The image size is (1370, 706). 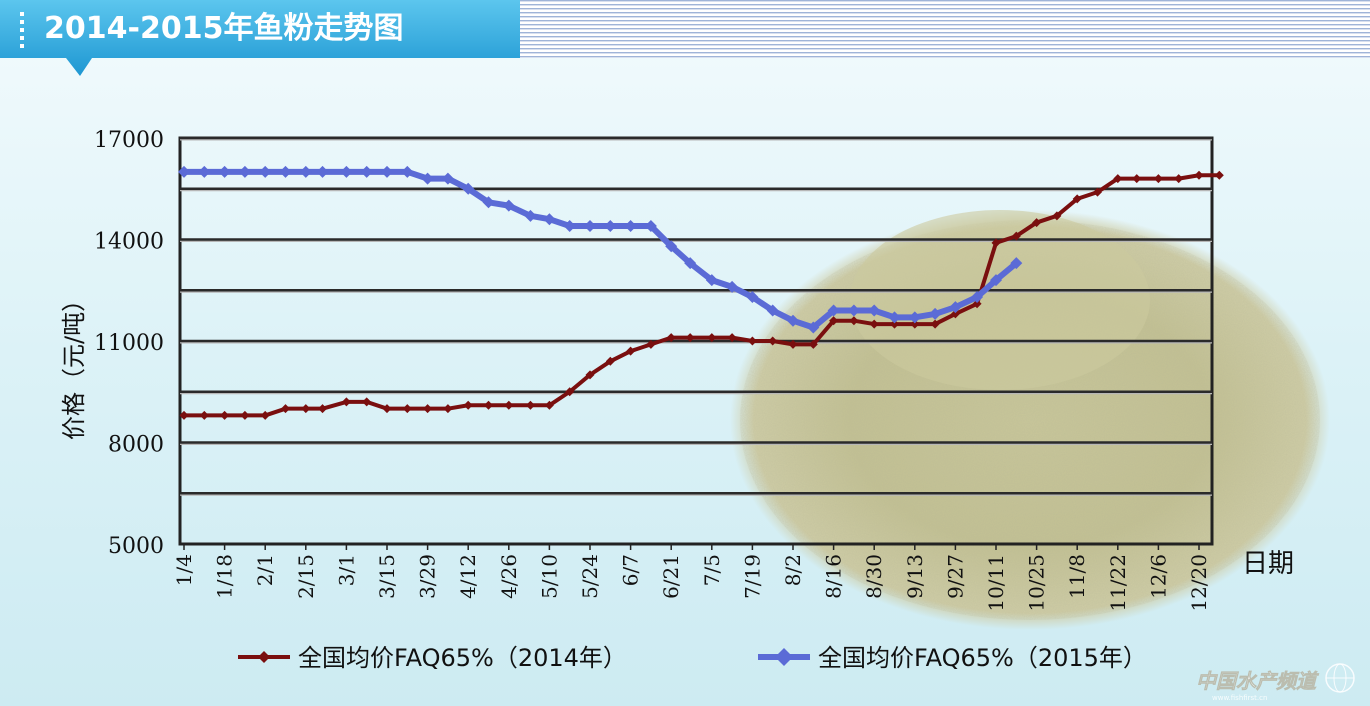 I want to click on y-tick-label: 17000, so click(x=129, y=140).